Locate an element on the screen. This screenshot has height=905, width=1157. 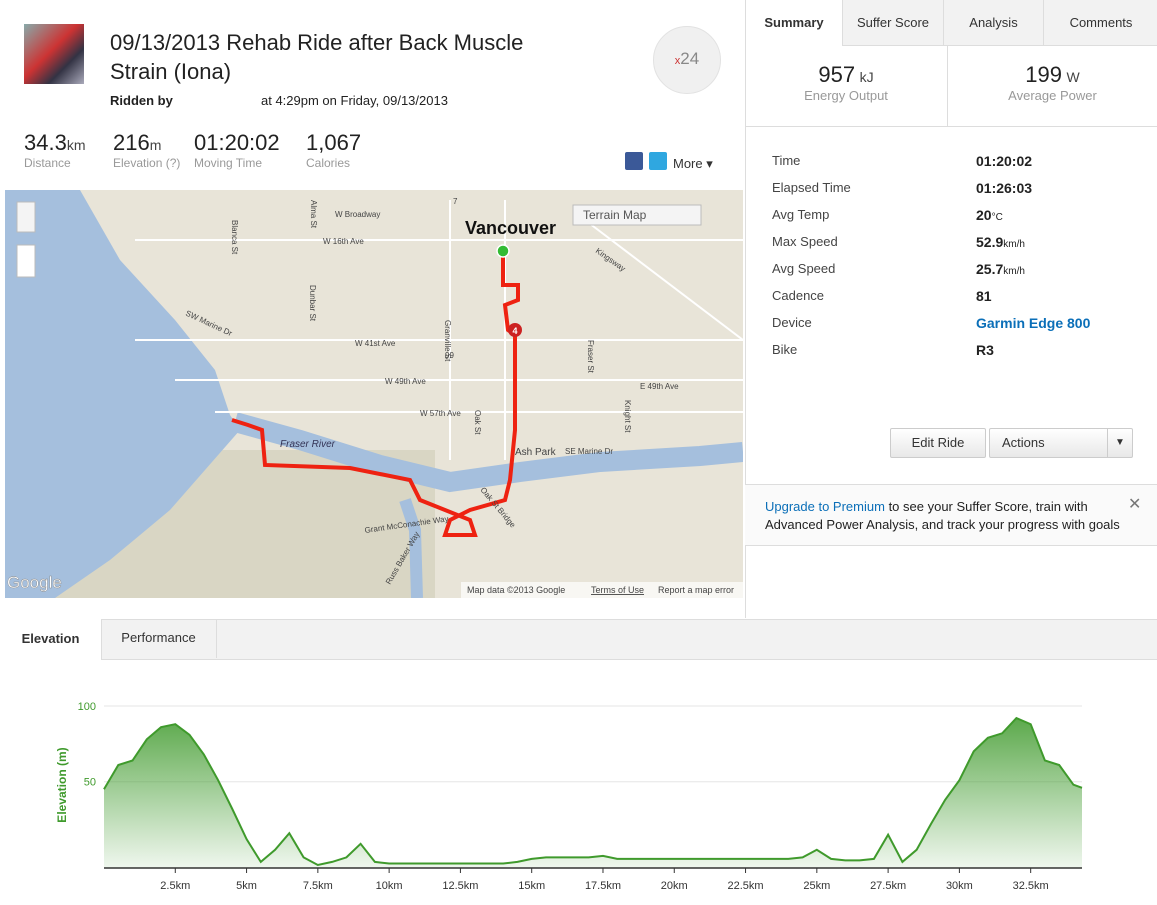
x-tick-label: 15km is located at coordinates (531, 886).